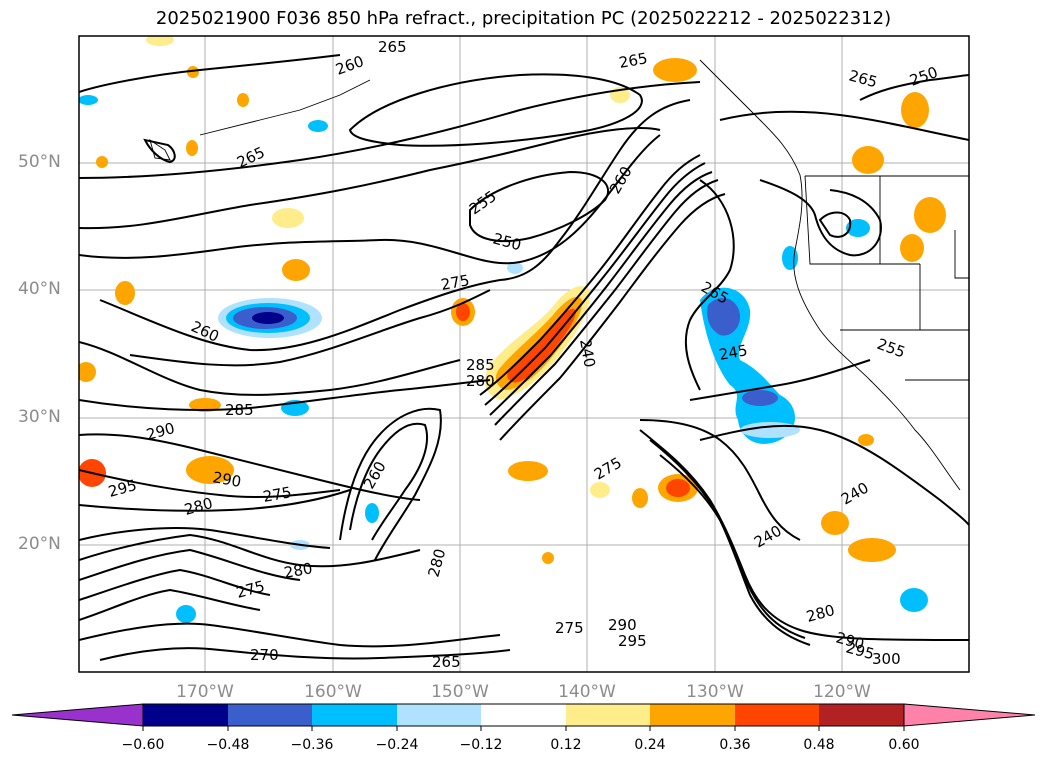 This screenshot has width=1047, height=765. I want to click on lon-label-140w: 140°W, so click(587, 692).